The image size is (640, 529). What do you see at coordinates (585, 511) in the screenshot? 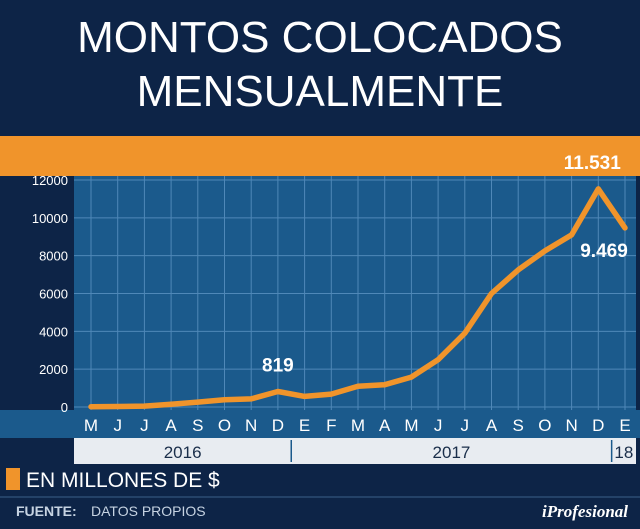
I see `brand-logo: iProfesional` at bounding box center [585, 511].